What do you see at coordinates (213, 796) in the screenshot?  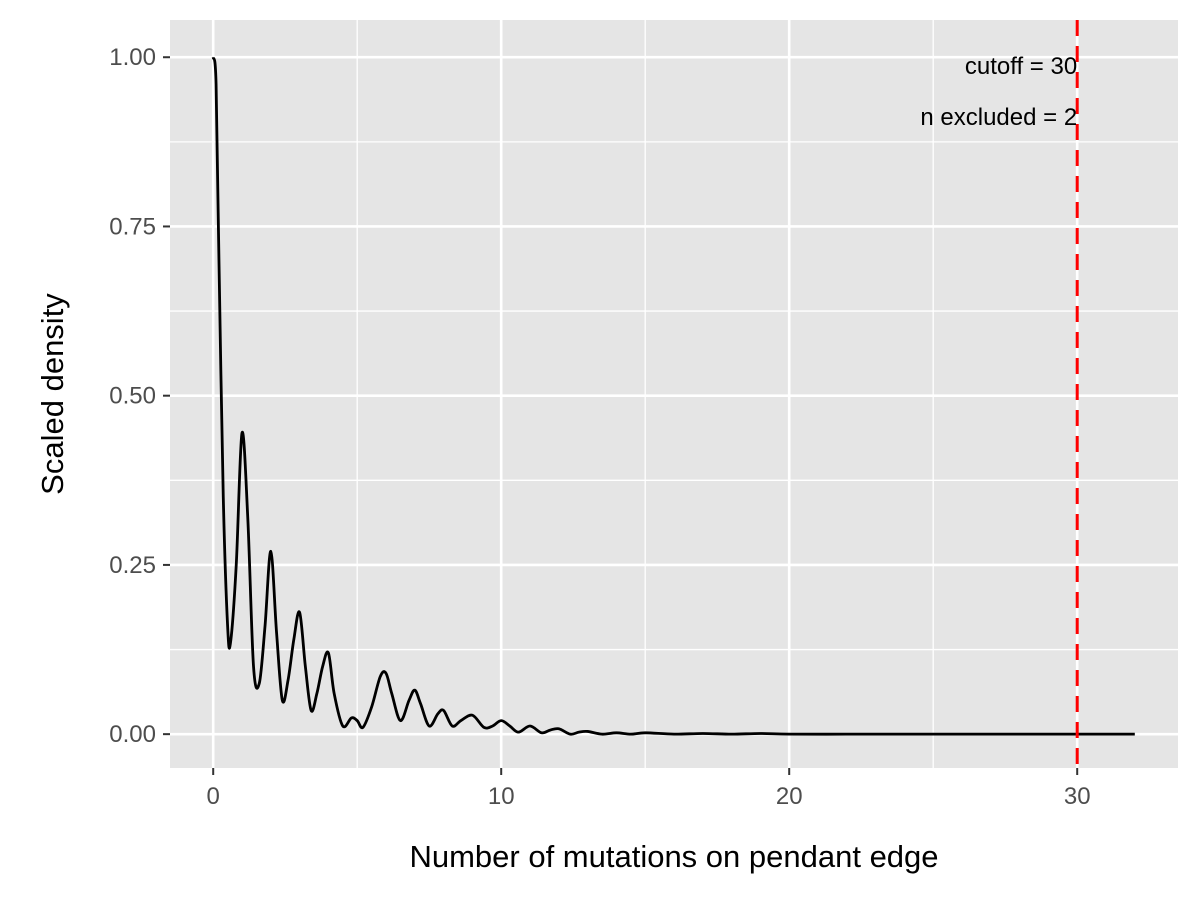 I see `x-tick-label: 0` at bounding box center [213, 796].